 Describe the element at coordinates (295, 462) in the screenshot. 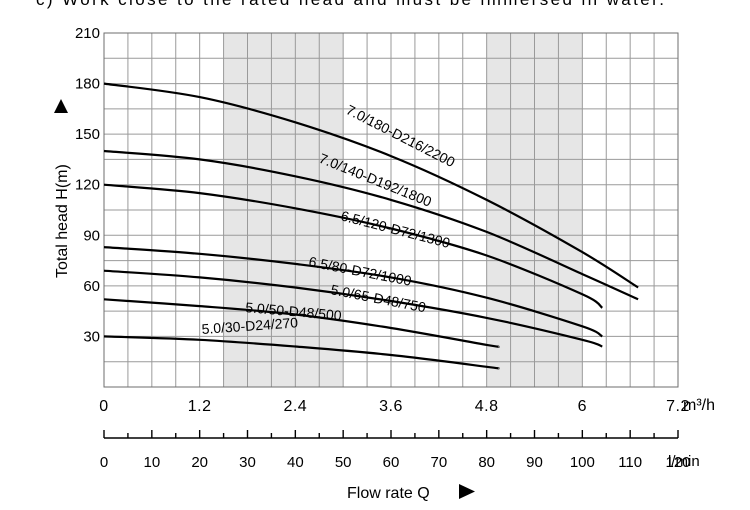

I see `lpm-tick-label: 40` at that location.